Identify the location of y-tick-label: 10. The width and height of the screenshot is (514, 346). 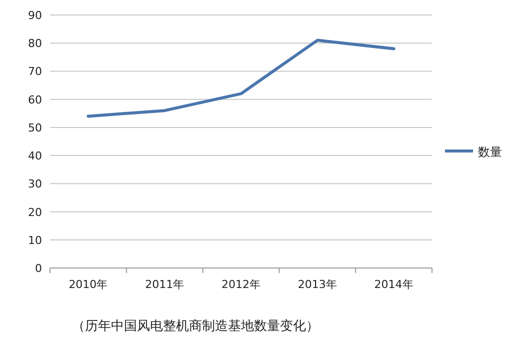
(35, 240).